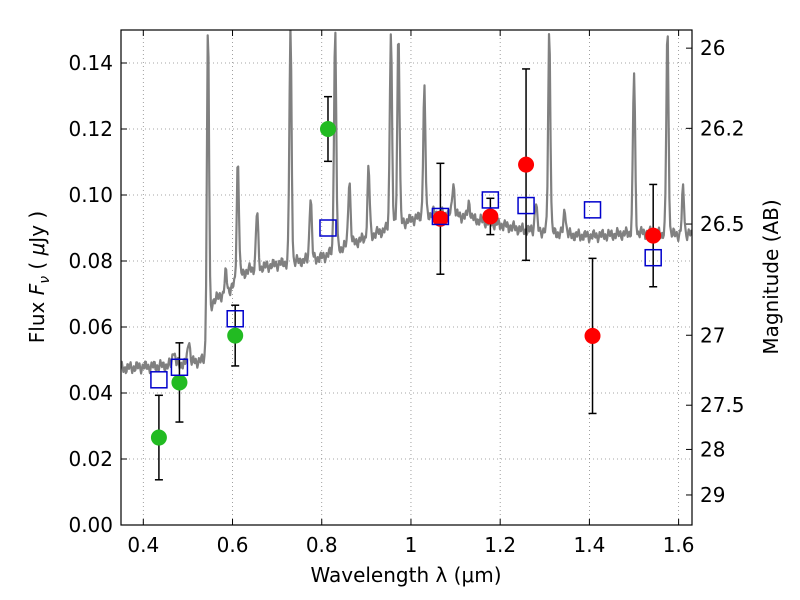 The width and height of the screenshot is (800, 600). I want to click on y-tick-label: 0.08, so click(90, 261).